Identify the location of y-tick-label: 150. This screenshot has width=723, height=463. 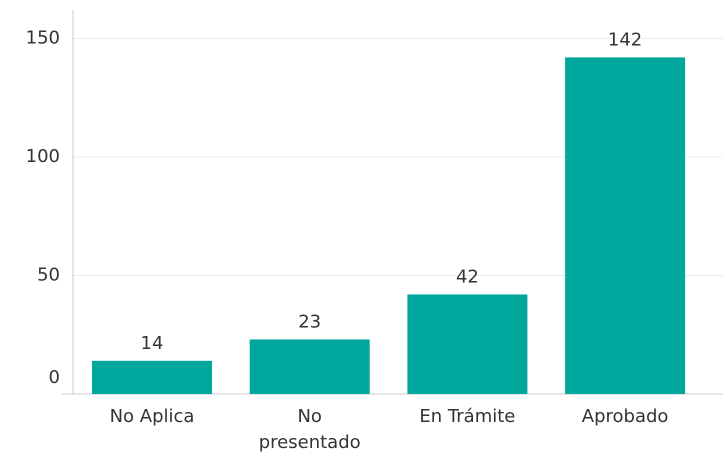
(43, 37).